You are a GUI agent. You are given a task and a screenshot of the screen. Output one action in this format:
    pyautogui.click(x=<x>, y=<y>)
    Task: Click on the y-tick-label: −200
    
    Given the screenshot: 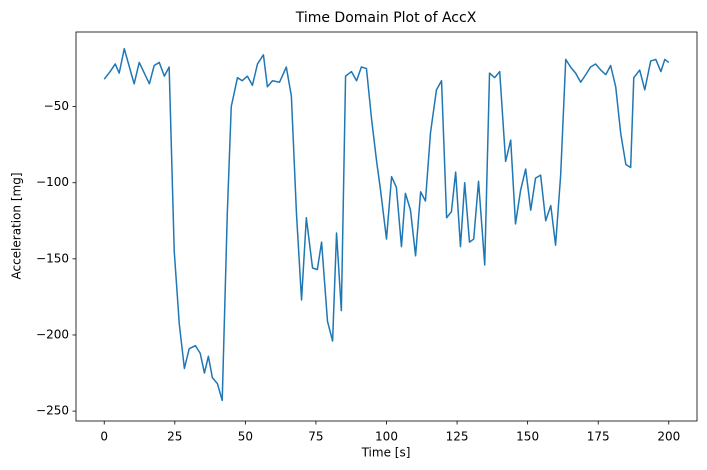 What is the action you would take?
    pyautogui.click(x=52, y=334)
    